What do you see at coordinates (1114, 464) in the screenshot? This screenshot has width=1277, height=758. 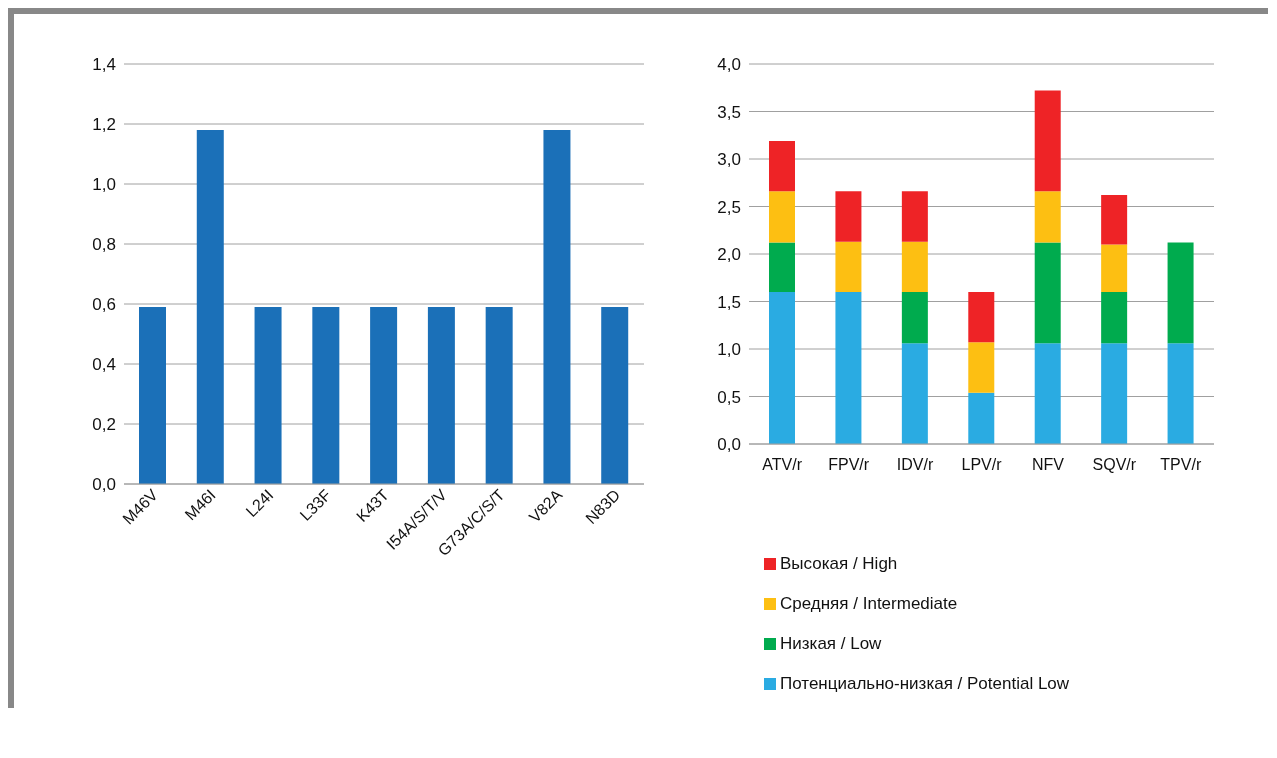 I see `x-tick-label: SQV/r` at bounding box center [1114, 464].